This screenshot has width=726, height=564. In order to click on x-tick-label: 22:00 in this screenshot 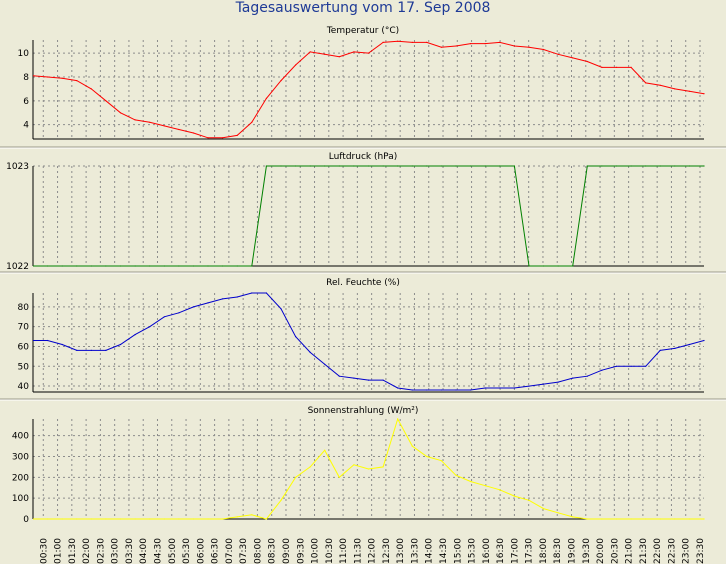, I will do `click(658, 551)`.